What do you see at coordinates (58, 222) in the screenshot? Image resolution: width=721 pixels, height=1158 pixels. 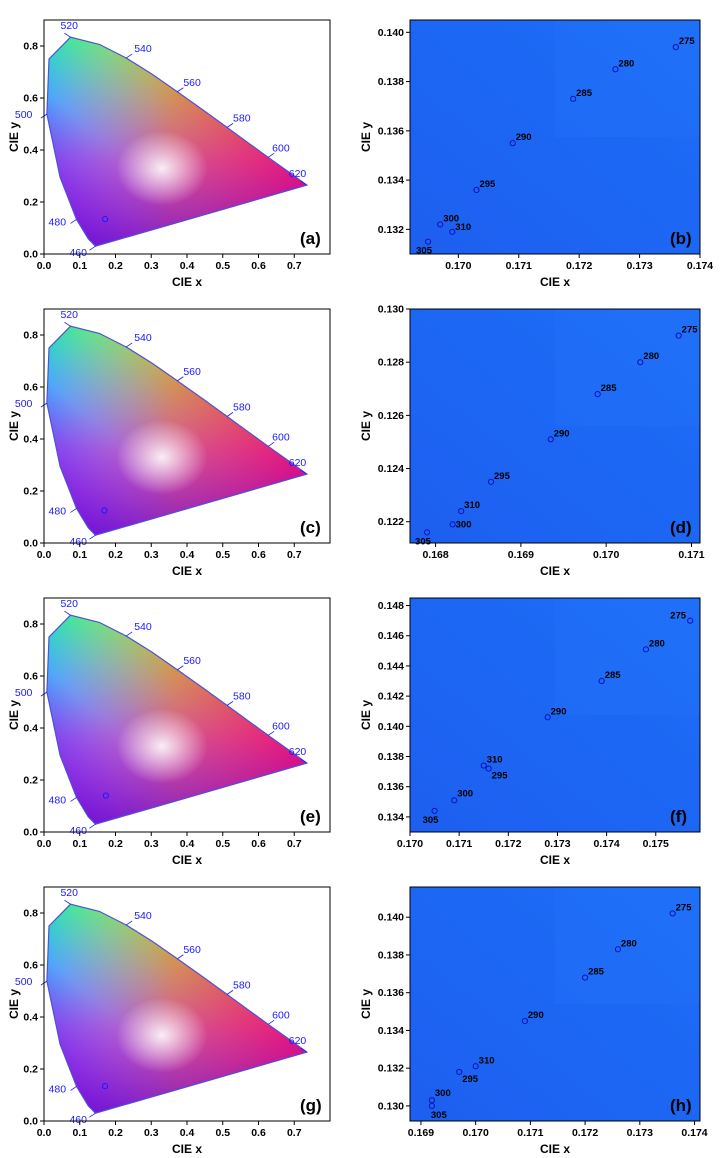 I see `wavelength-label: 480` at bounding box center [58, 222].